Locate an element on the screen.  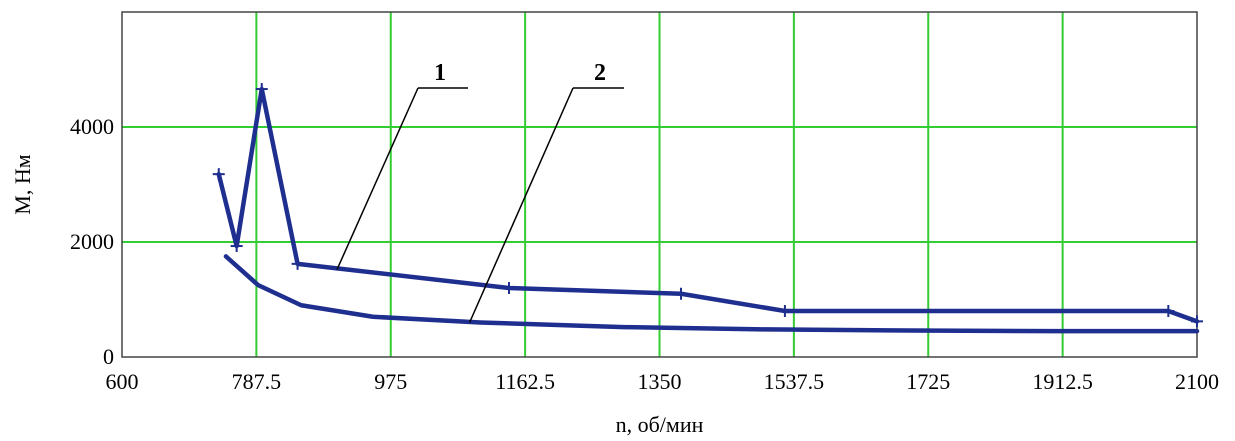
x-tick-label: 975 is located at coordinates (390, 381).